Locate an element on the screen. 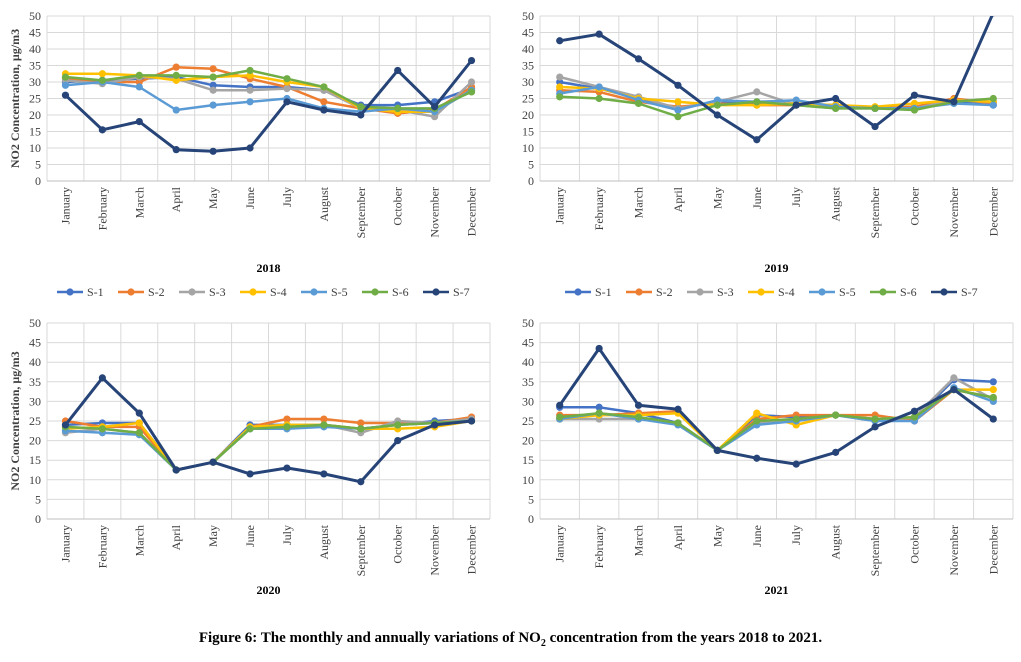 Image resolution: width=1021 pixels, height=662 pixels. x-tick-label: January is located at coordinates (560, 205).